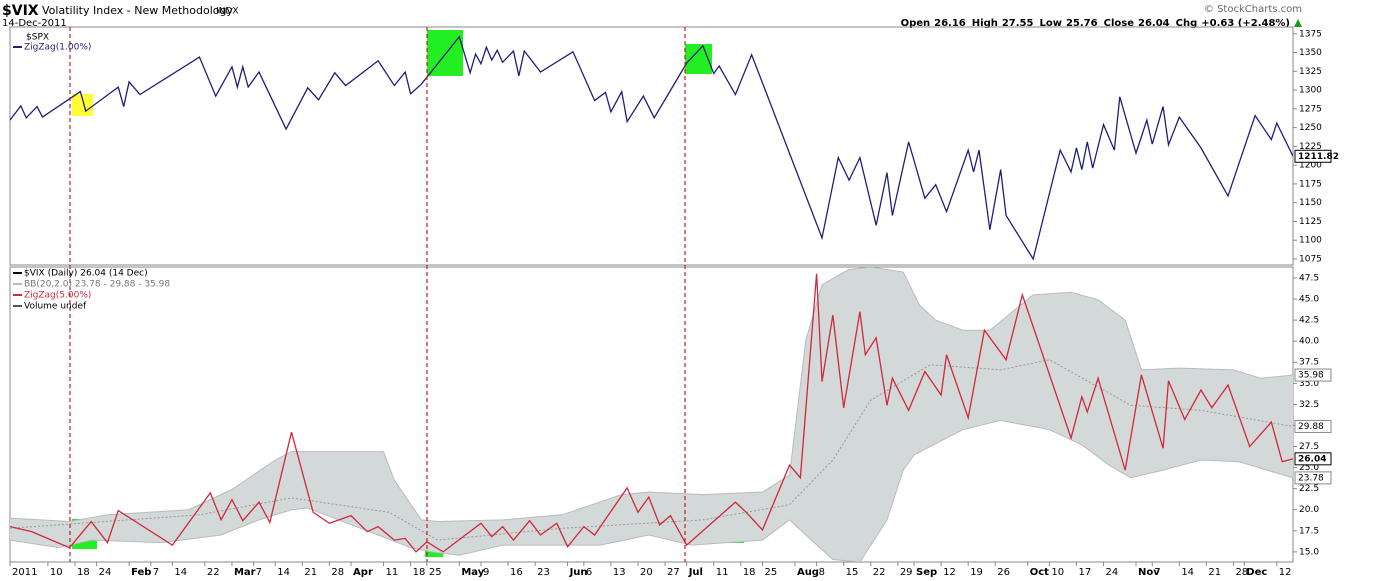 The image size is (1378, 581). I want to click on y-tick-label: 1375, so click(1310, 34).